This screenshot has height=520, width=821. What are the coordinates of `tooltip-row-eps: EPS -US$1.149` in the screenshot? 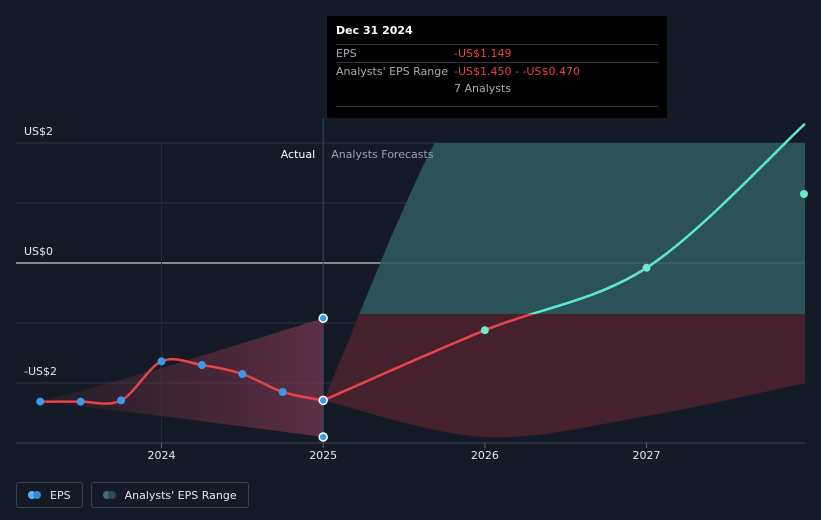 It's located at (497, 53).